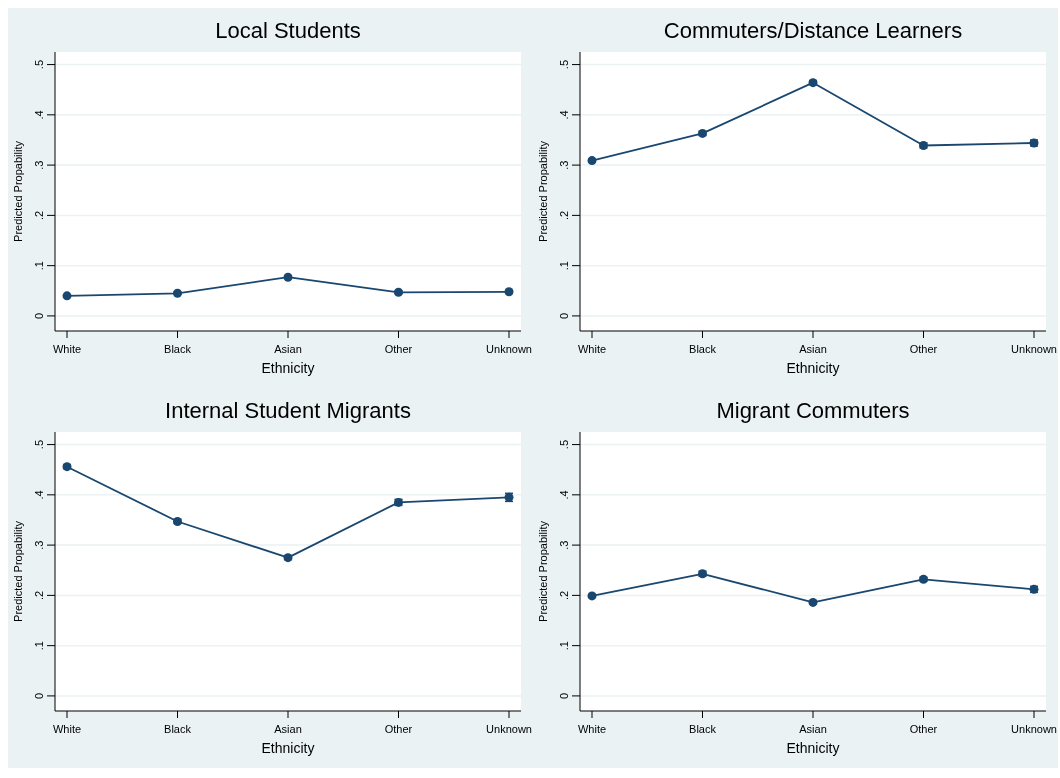 This screenshot has height=778, width=1060. Describe the element at coordinates (288, 30) in the screenshot. I see `chart-title: Local Students` at that location.